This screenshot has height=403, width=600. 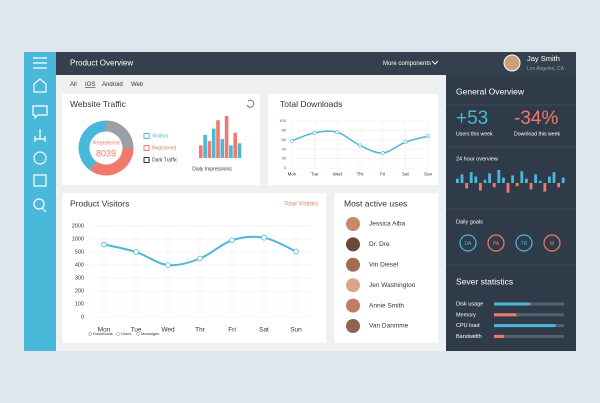 I want to click on home-icon, so click(x=40, y=85).